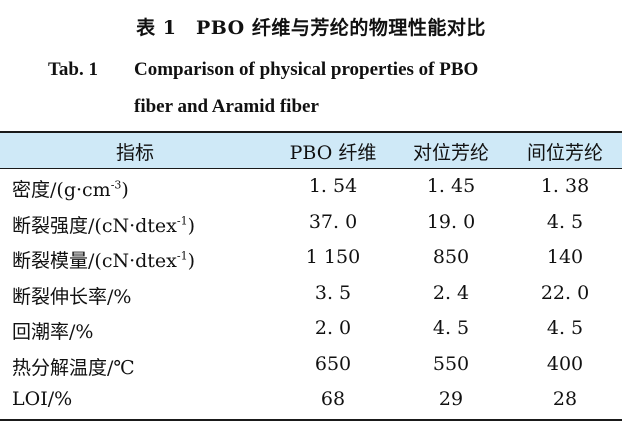  I want to click on row-label: 回潮率/%, so click(52, 330).